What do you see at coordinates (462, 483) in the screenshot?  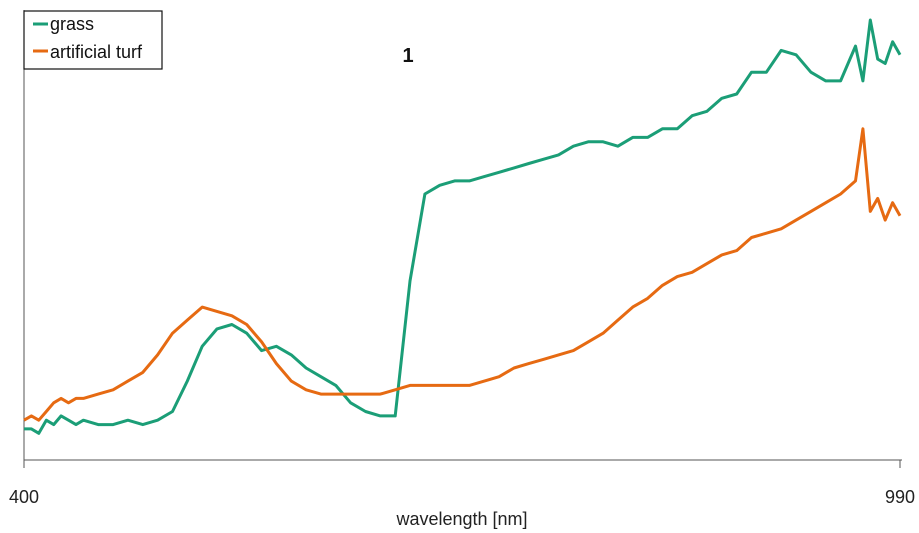 I see `x-ticks: 400 990` at bounding box center [462, 483].